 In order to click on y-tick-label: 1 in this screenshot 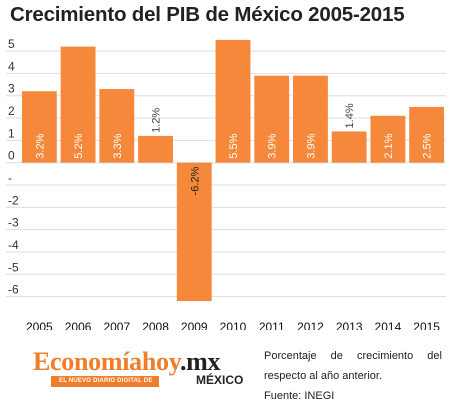, I will do `click(11, 133)`.